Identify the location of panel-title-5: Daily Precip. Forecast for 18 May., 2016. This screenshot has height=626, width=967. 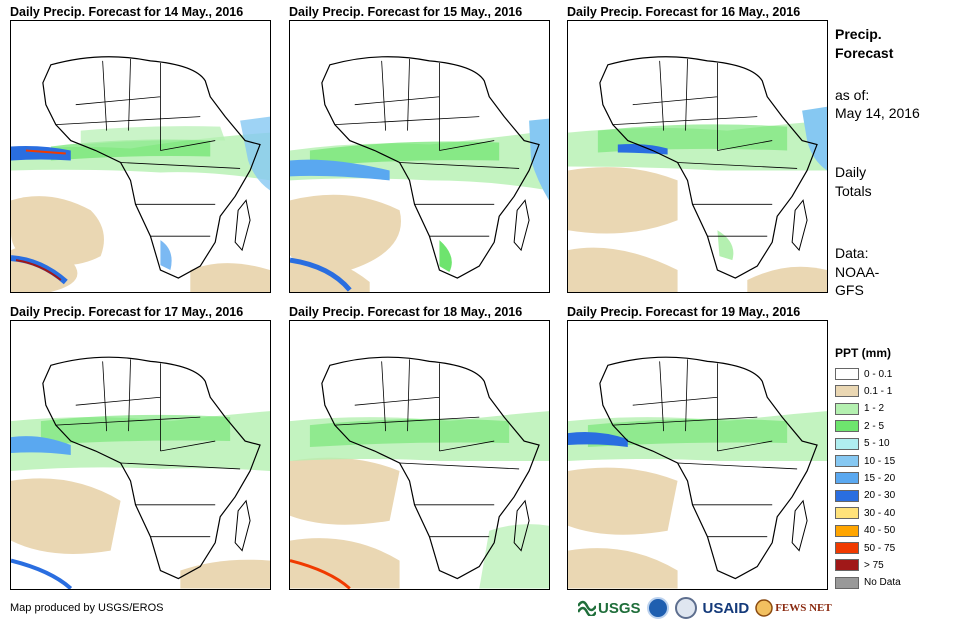
(406, 312).